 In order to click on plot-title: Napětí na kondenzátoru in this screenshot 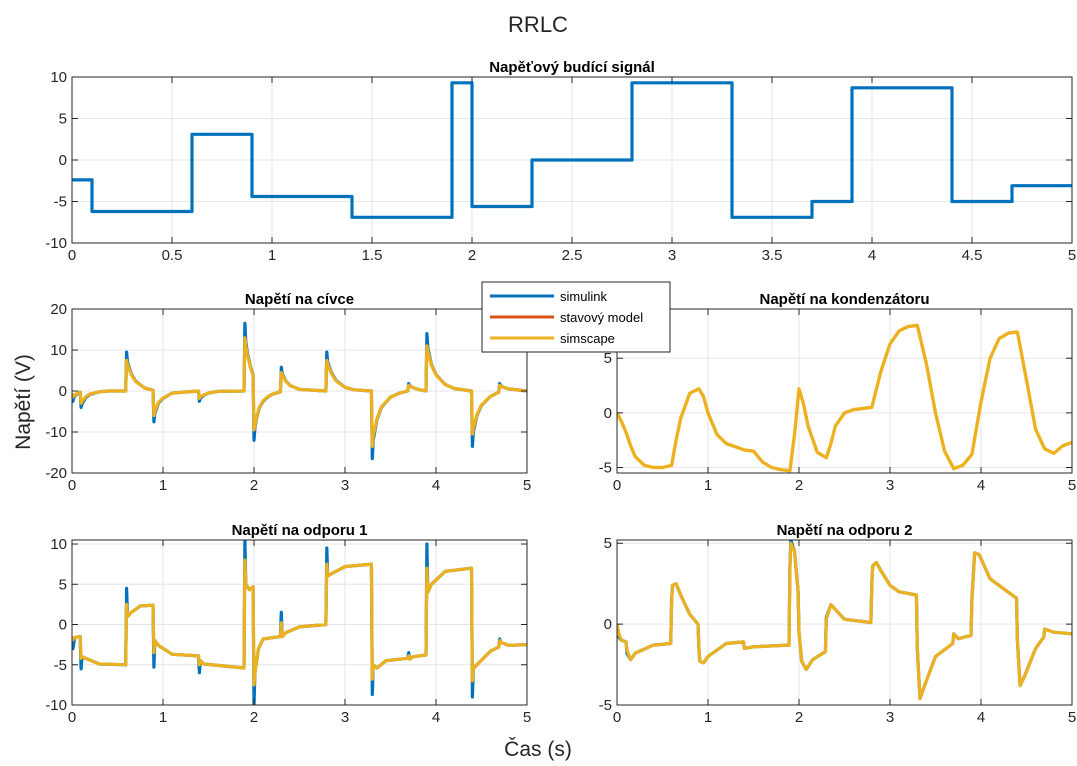, I will do `click(844, 299)`.